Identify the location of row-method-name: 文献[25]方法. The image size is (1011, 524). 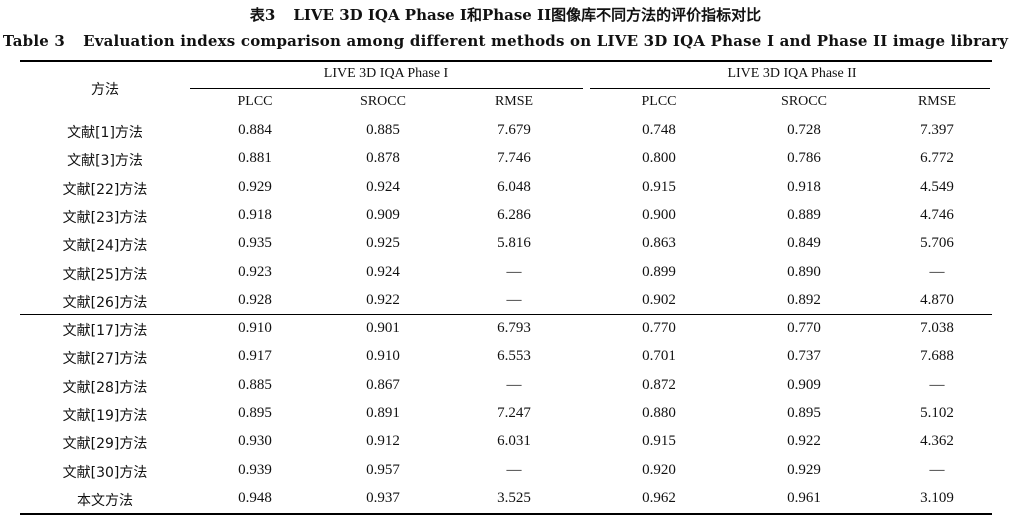
(105, 275).